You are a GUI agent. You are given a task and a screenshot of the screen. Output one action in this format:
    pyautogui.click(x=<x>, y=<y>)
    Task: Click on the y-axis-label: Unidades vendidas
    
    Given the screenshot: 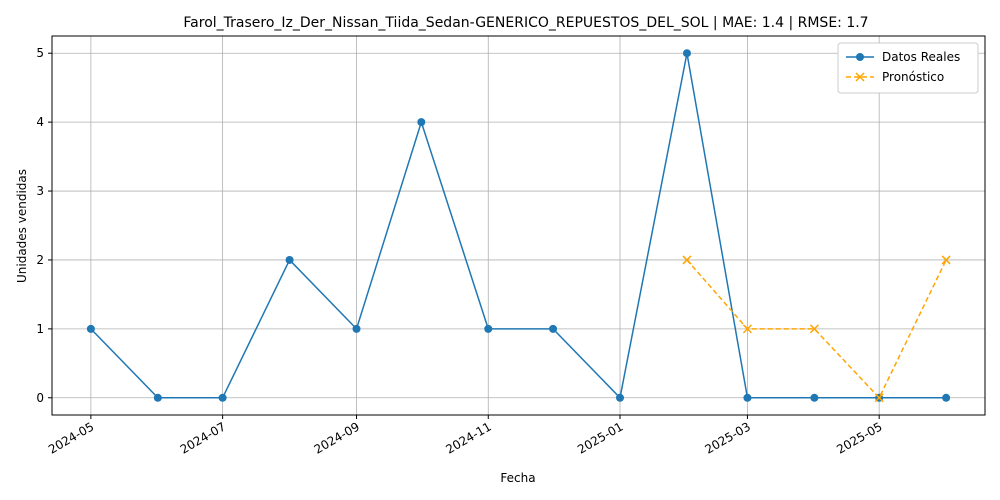 What is the action you would take?
    pyautogui.click(x=22, y=226)
    